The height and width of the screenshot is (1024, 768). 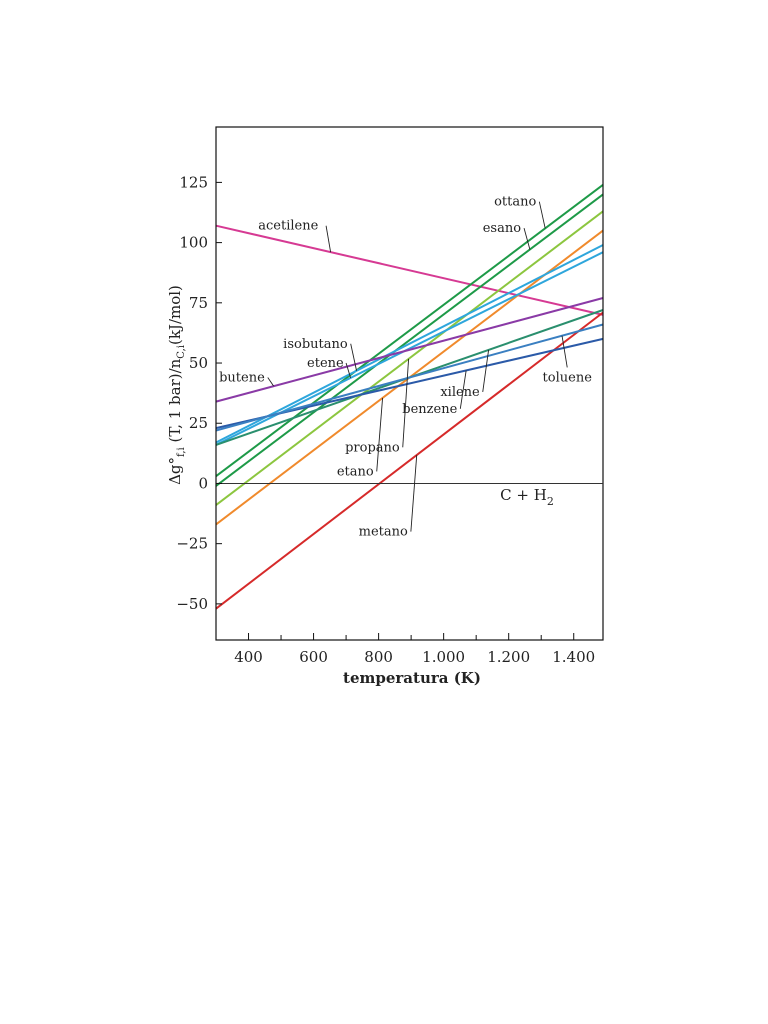 What do you see at coordinates (325, 363) in the screenshot?
I see `series-label-etene: etene` at bounding box center [325, 363].